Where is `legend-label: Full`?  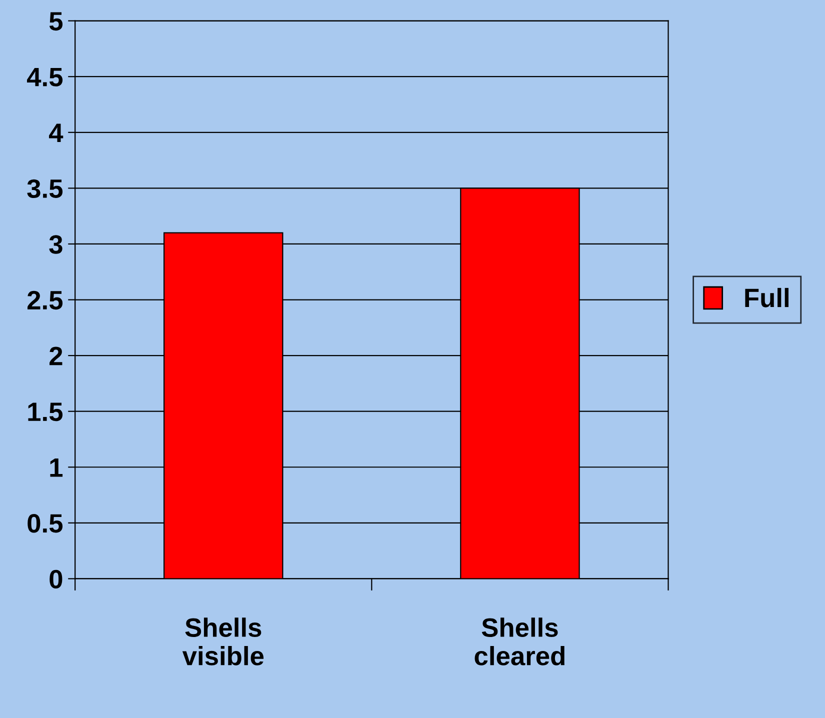 legend-label: Full is located at coordinates (766, 298).